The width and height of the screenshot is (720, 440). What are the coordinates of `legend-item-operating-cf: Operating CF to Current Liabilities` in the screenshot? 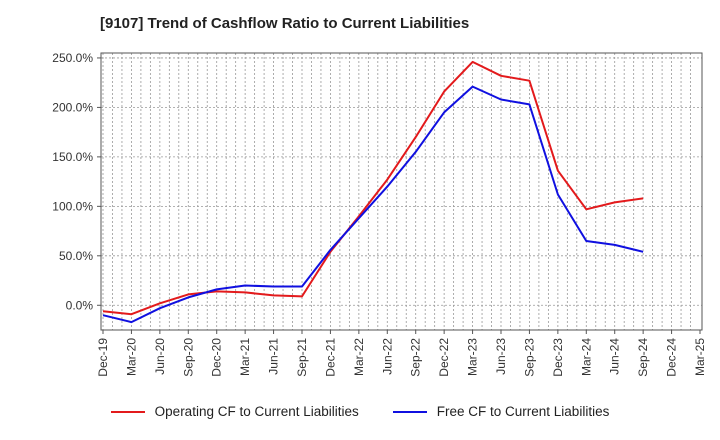 It's located at (234, 411).